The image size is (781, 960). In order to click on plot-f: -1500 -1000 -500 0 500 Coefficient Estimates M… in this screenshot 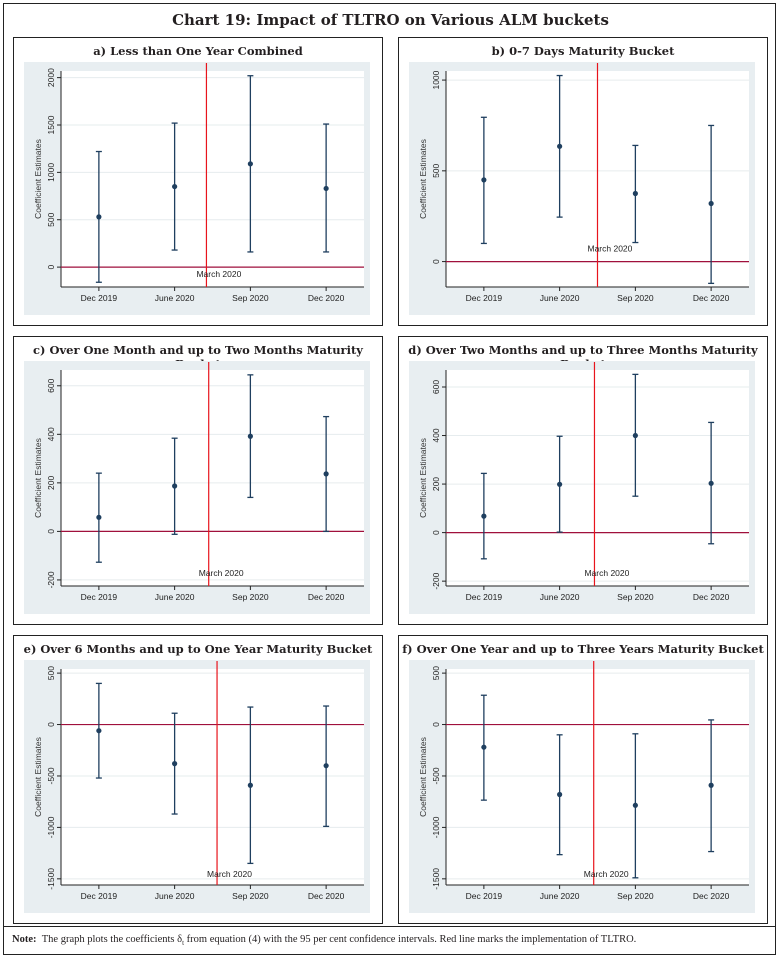, I will do `click(582, 786)`.